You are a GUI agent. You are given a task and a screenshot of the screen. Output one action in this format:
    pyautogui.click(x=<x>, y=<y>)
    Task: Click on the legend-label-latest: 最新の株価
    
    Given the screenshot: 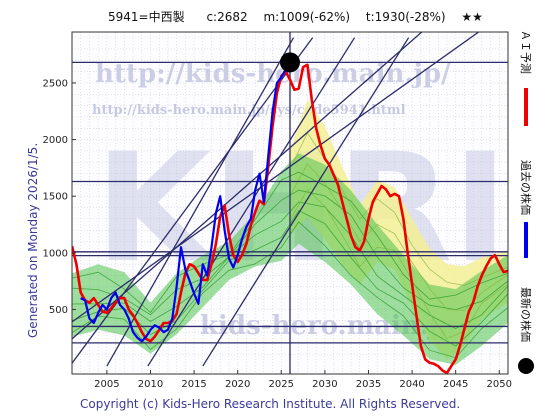 What is the action you would take?
    pyautogui.click(x=526, y=314)
    